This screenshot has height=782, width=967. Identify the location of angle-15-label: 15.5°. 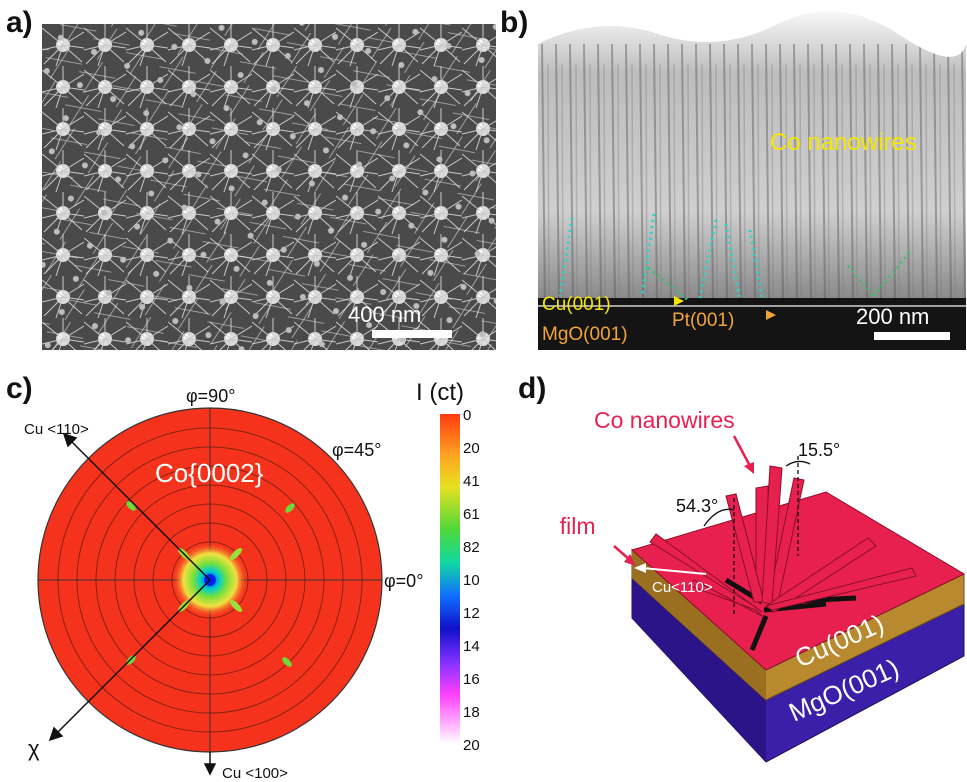
(819, 450).